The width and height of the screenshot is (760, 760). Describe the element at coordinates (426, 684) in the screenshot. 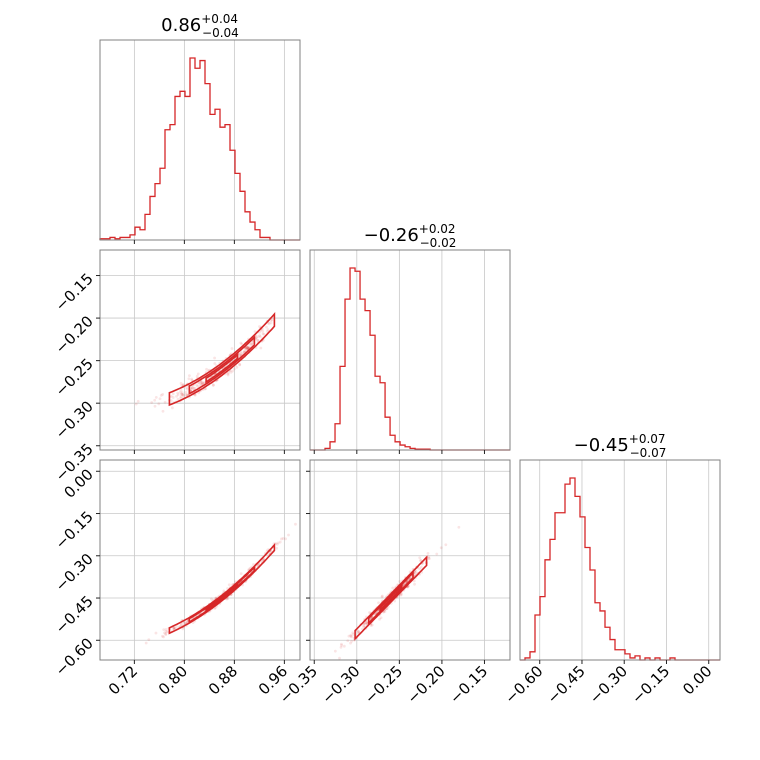

I see `x-tick-label: −0.20` at that location.